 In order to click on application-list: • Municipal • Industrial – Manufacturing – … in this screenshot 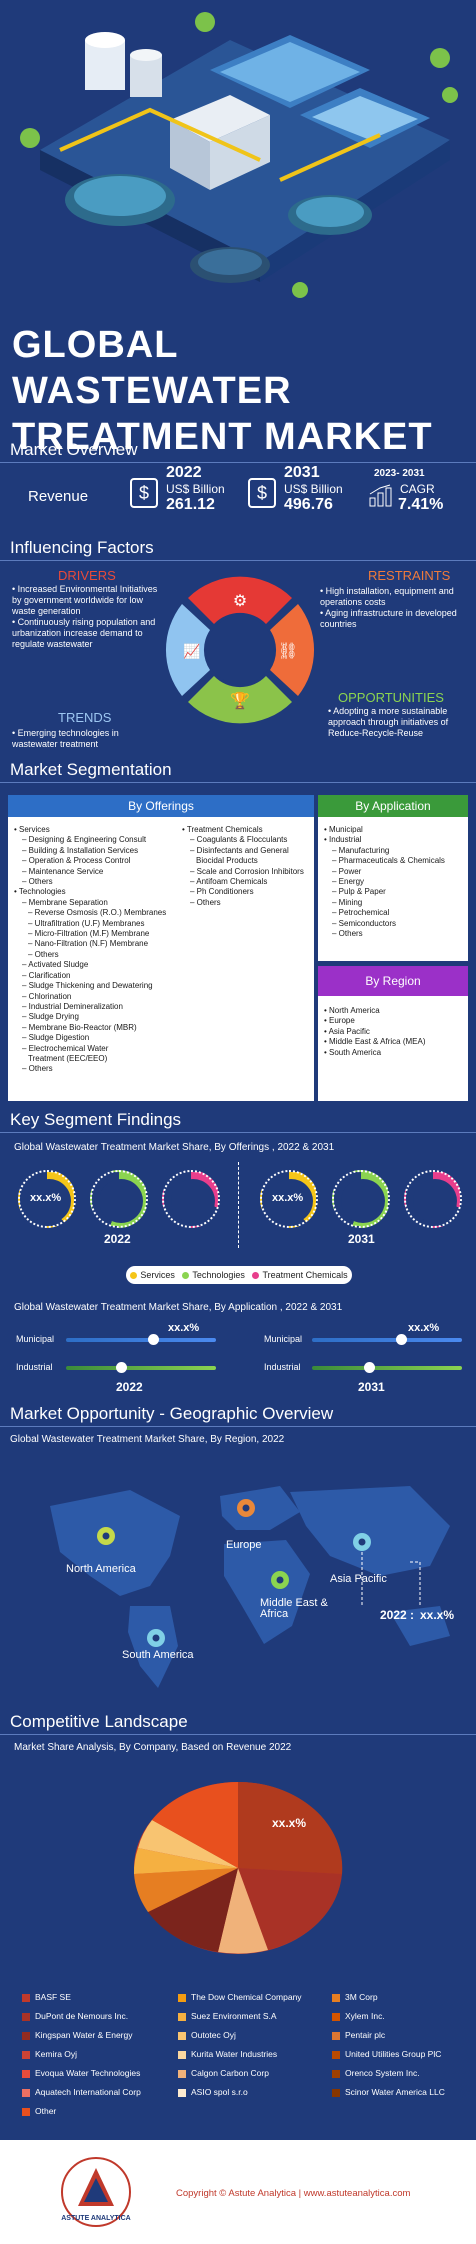, I will do `click(393, 882)`.